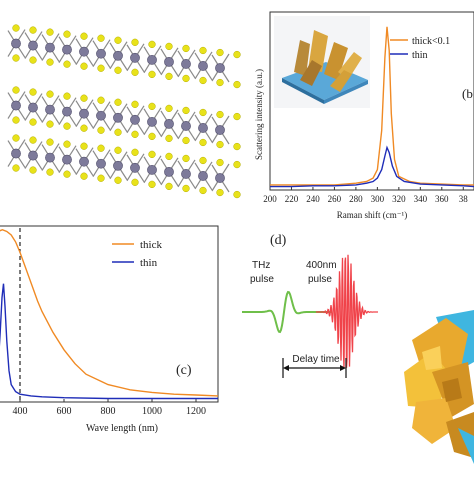 Image resolution: width=474 pixels, height=479 pixels. What do you see at coordinates (356, 199) in the screenshot?
I see `raman-tick-label: 280` at bounding box center [356, 199].